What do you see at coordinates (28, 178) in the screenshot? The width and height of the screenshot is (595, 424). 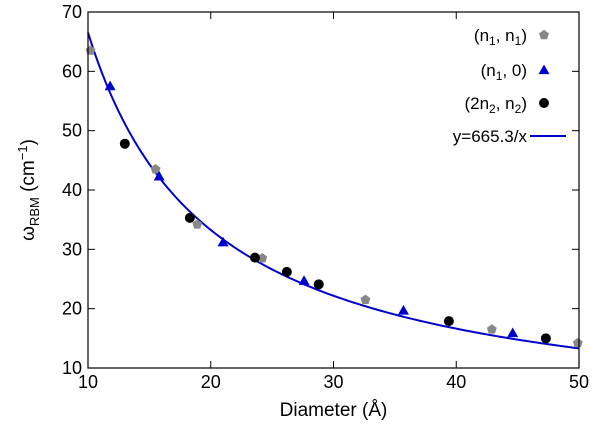 I see `y-axis-label-unit: (cm` at bounding box center [28, 178].